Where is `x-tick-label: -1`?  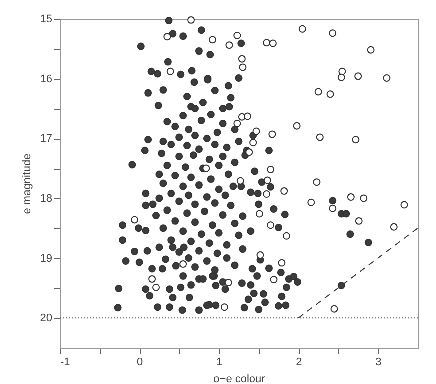 x-tick-label: -1 is located at coordinates (65, 362).